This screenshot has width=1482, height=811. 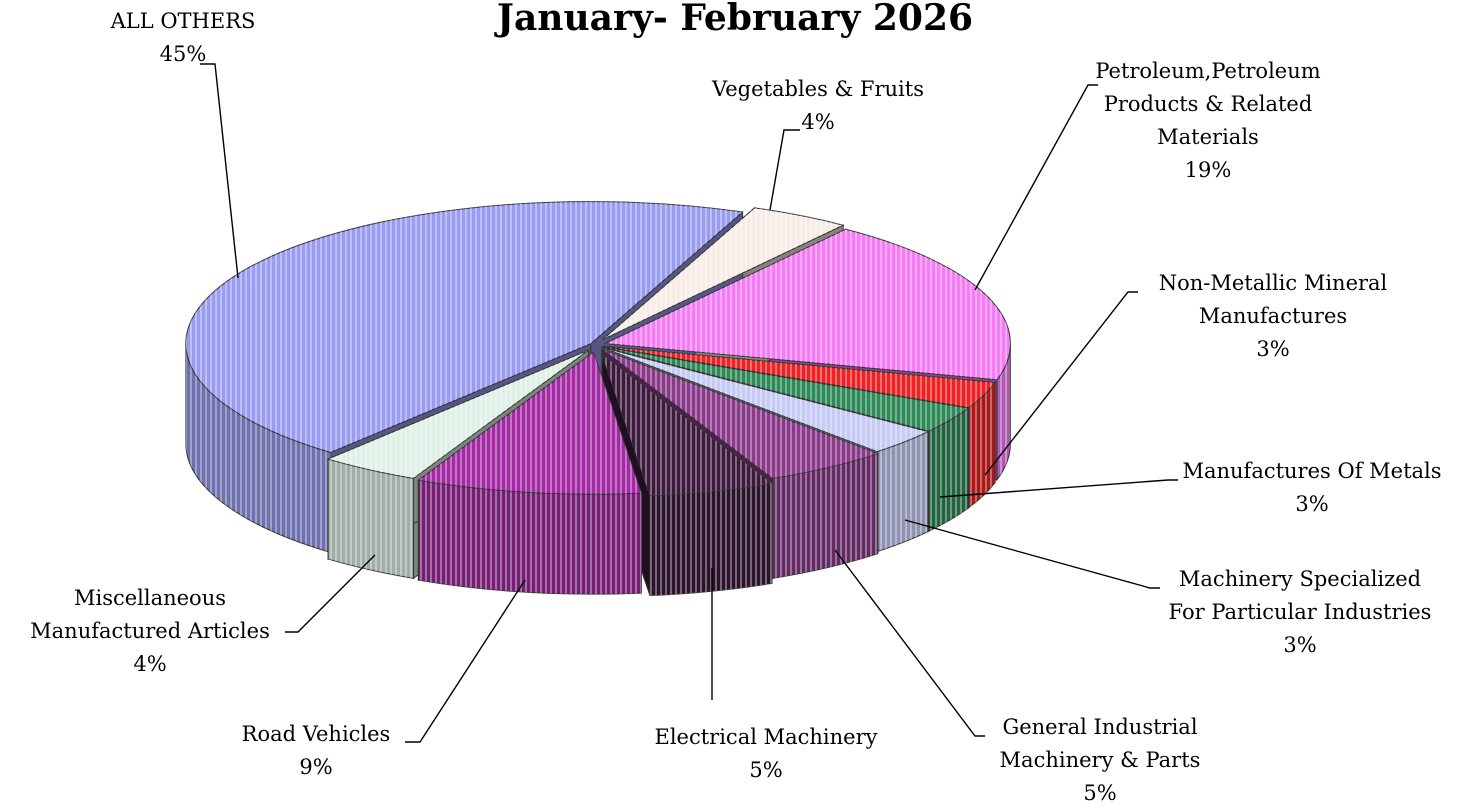 What do you see at coordinates (150, 598) in the screenshot?
I see `slice-label-8-0: Miscellaneous` at bounding box center [150, 598].